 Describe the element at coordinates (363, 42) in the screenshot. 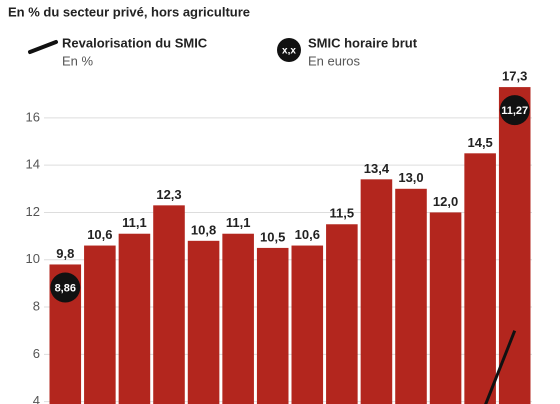

I see `legend-label: SMIC horaire brut` at that location.